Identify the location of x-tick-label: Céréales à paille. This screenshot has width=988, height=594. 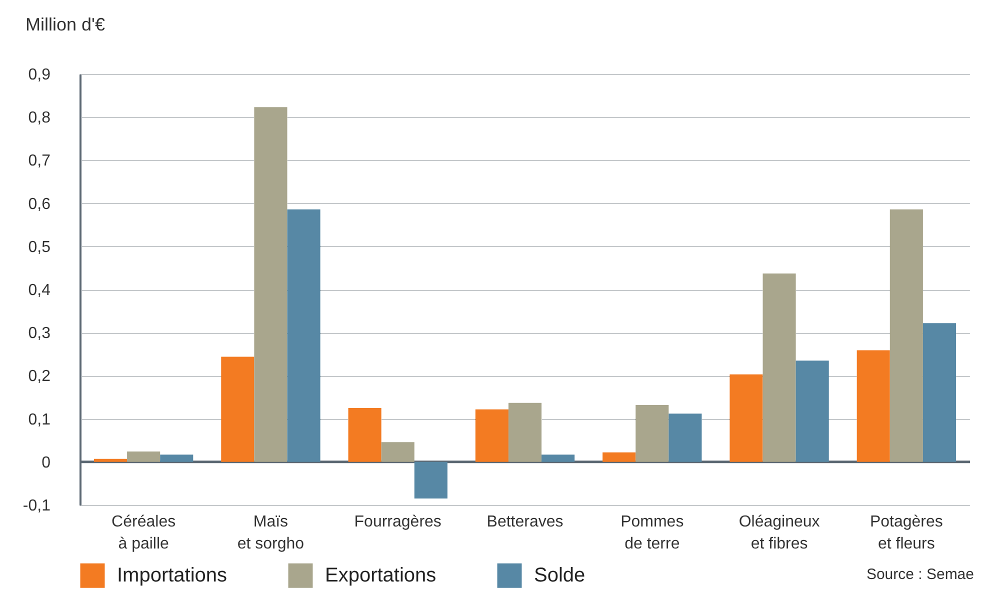
(144, 533).